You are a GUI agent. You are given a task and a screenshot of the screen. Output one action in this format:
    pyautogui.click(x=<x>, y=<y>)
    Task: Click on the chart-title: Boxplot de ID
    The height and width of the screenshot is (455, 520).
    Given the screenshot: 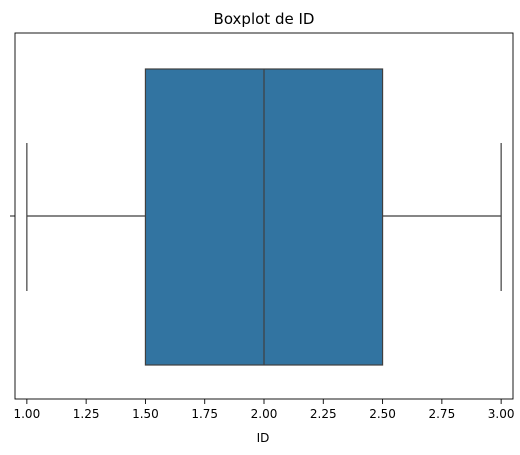 What is the action you would take?
    pyautogui.click(x=264, y=19)
    